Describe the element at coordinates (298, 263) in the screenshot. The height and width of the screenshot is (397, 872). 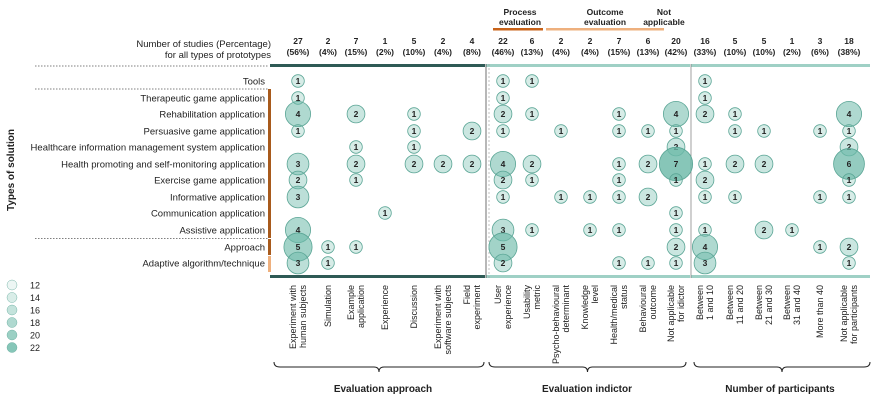
I see `bubble-label-r11-c0: 3` at that location.